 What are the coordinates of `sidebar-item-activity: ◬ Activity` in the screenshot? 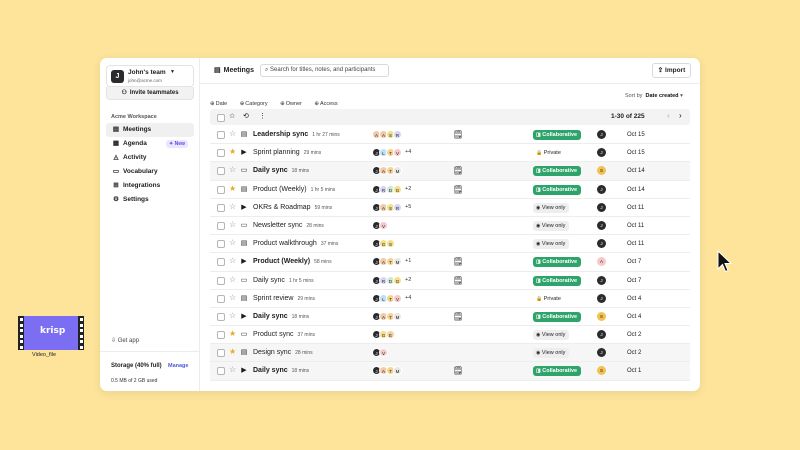 It's located at (150, 158).